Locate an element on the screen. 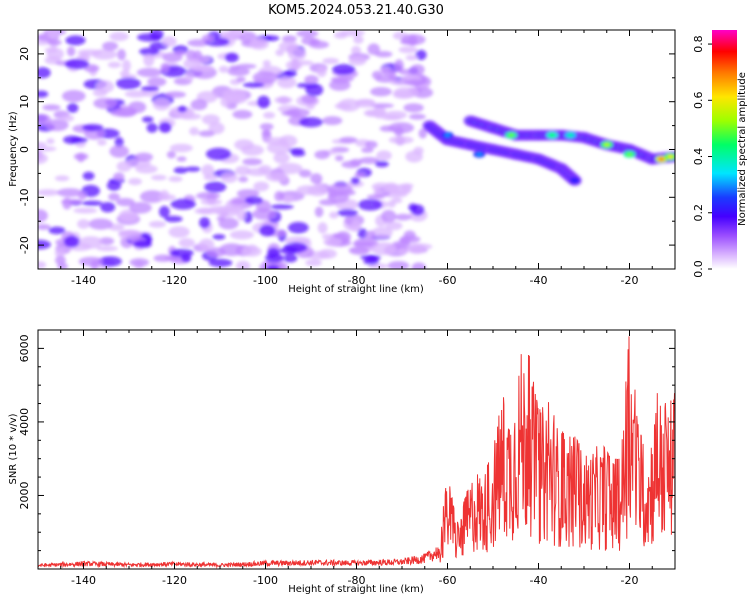  x-tick-label: -60 is located at coordinates (448, 580).